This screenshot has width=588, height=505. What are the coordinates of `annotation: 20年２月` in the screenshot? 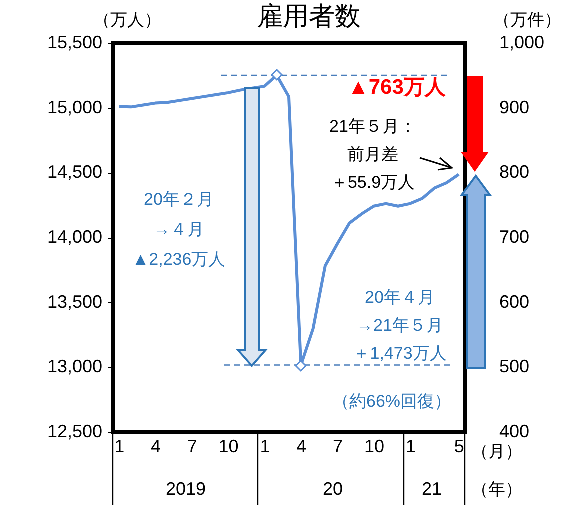 It's located at (179, 199).